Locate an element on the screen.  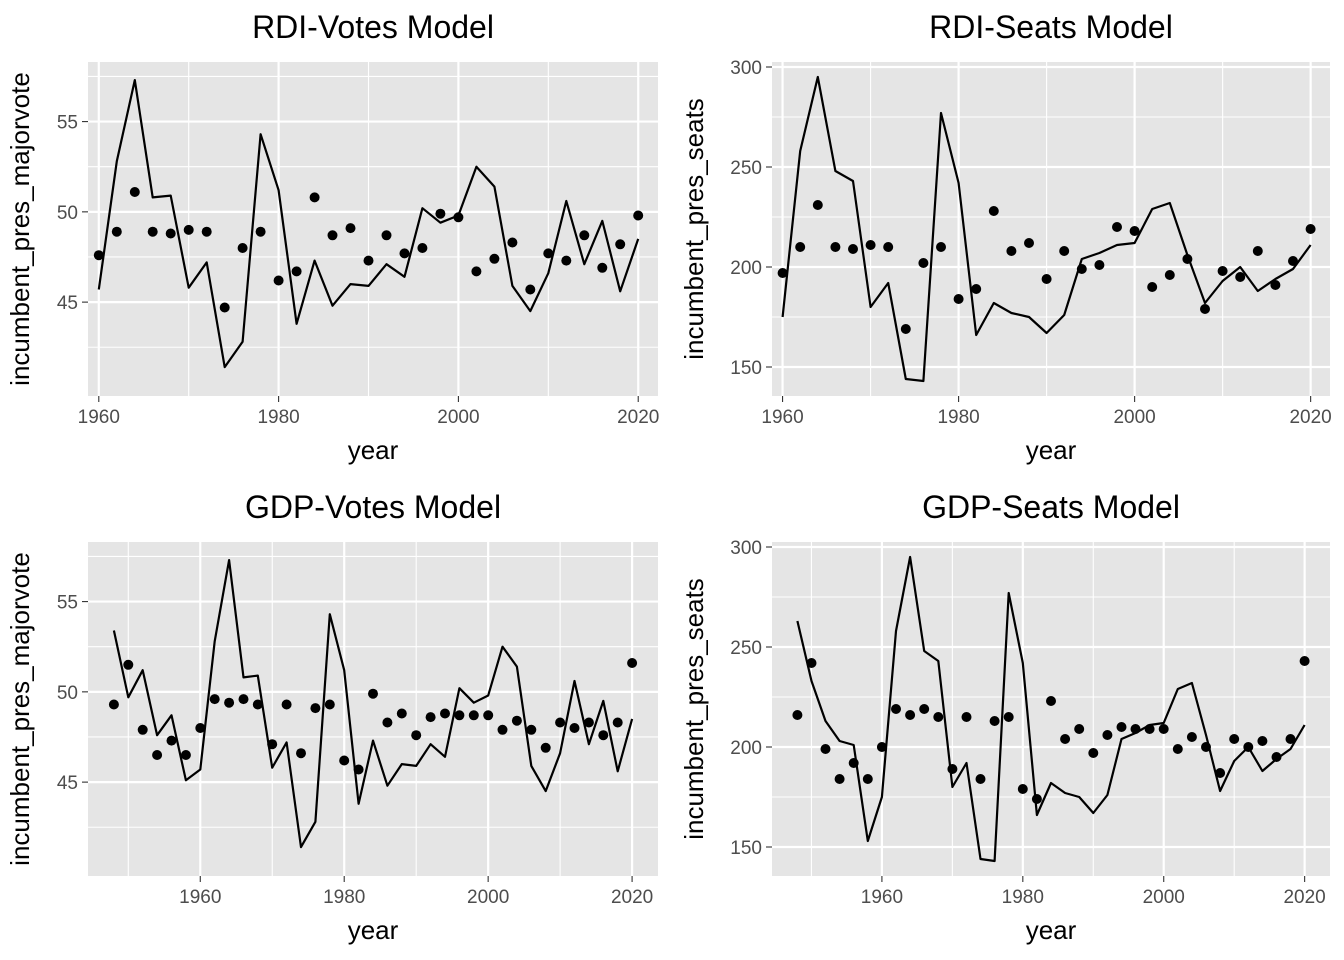
y-axis-title: incumbent_pres_seats is located at coordinates (694, 709).